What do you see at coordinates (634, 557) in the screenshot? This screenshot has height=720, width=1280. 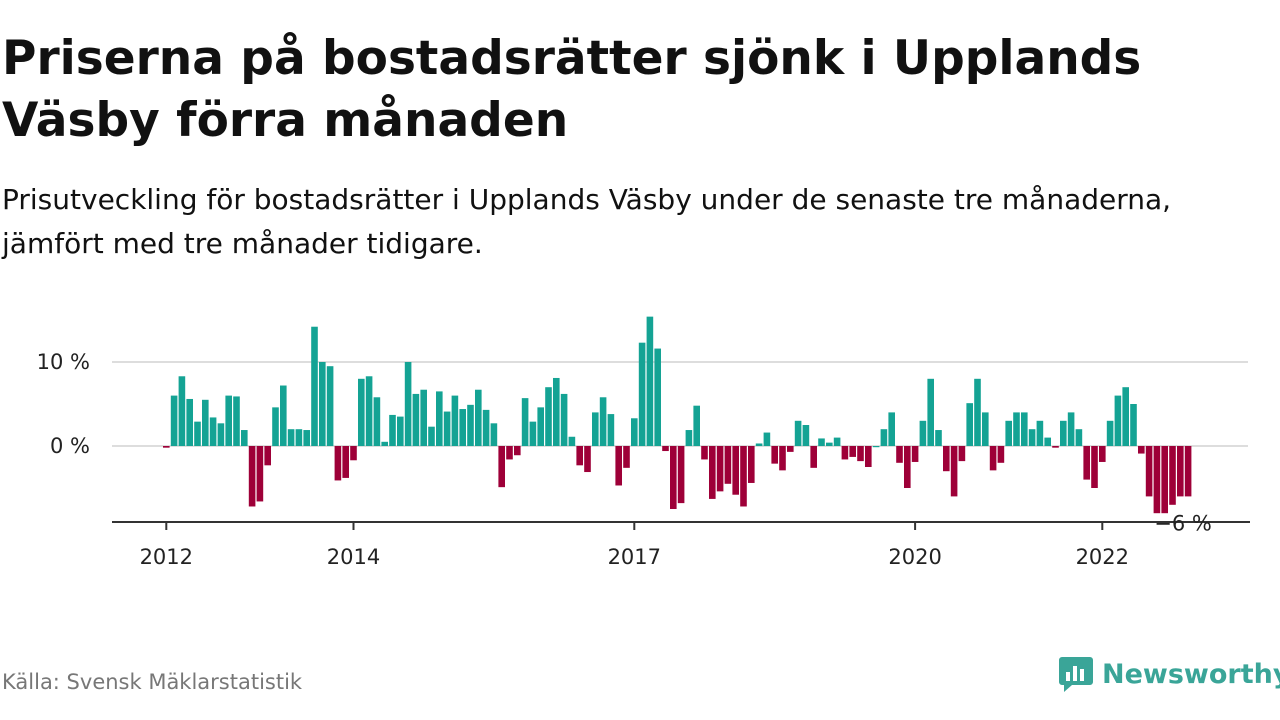 I see `x-tick-label: 2017` at bounding box center [634, 557].